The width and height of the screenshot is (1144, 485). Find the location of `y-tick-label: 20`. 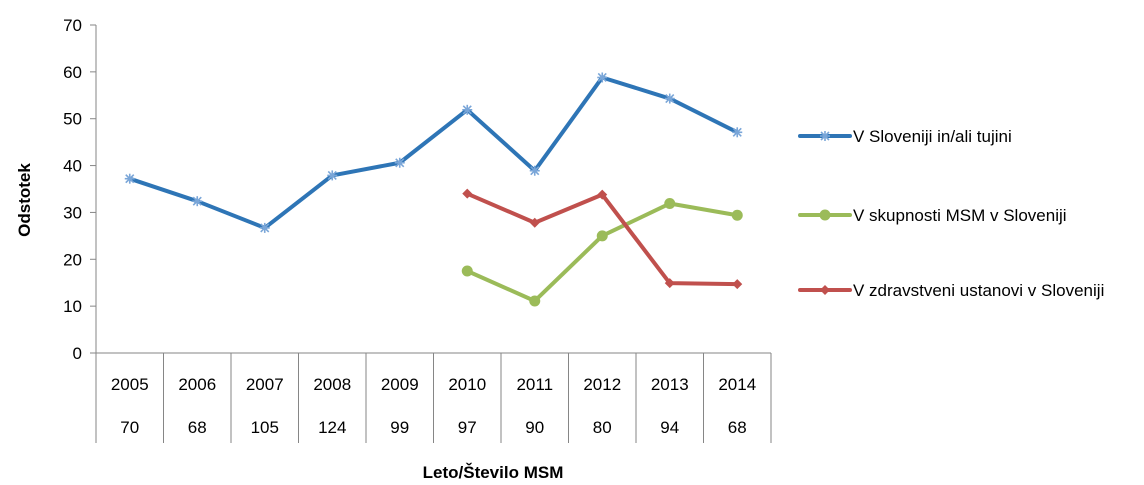

y-tick-label: 20 is located at coordinates (72, 259).